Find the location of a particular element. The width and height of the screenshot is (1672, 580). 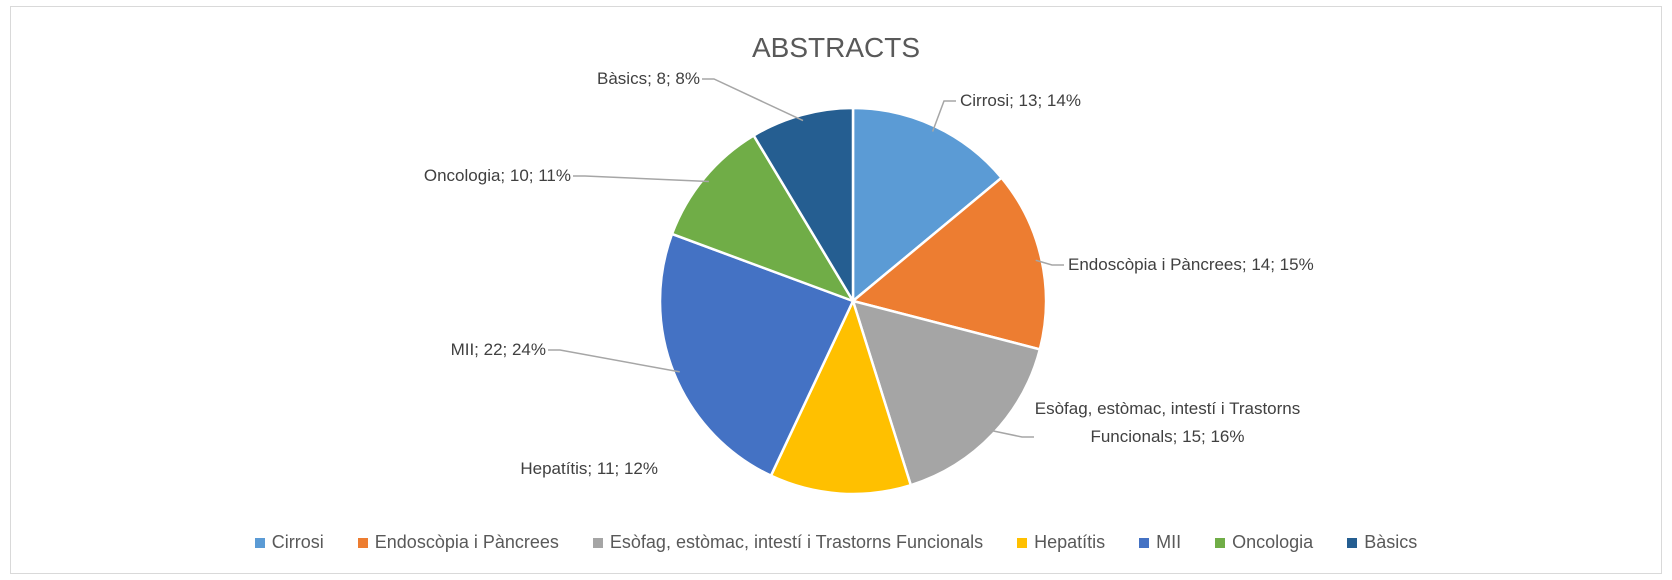

data-label: Endoscòpia i Pàncrees; 14; 15% is located at coordinates (1191, 264).